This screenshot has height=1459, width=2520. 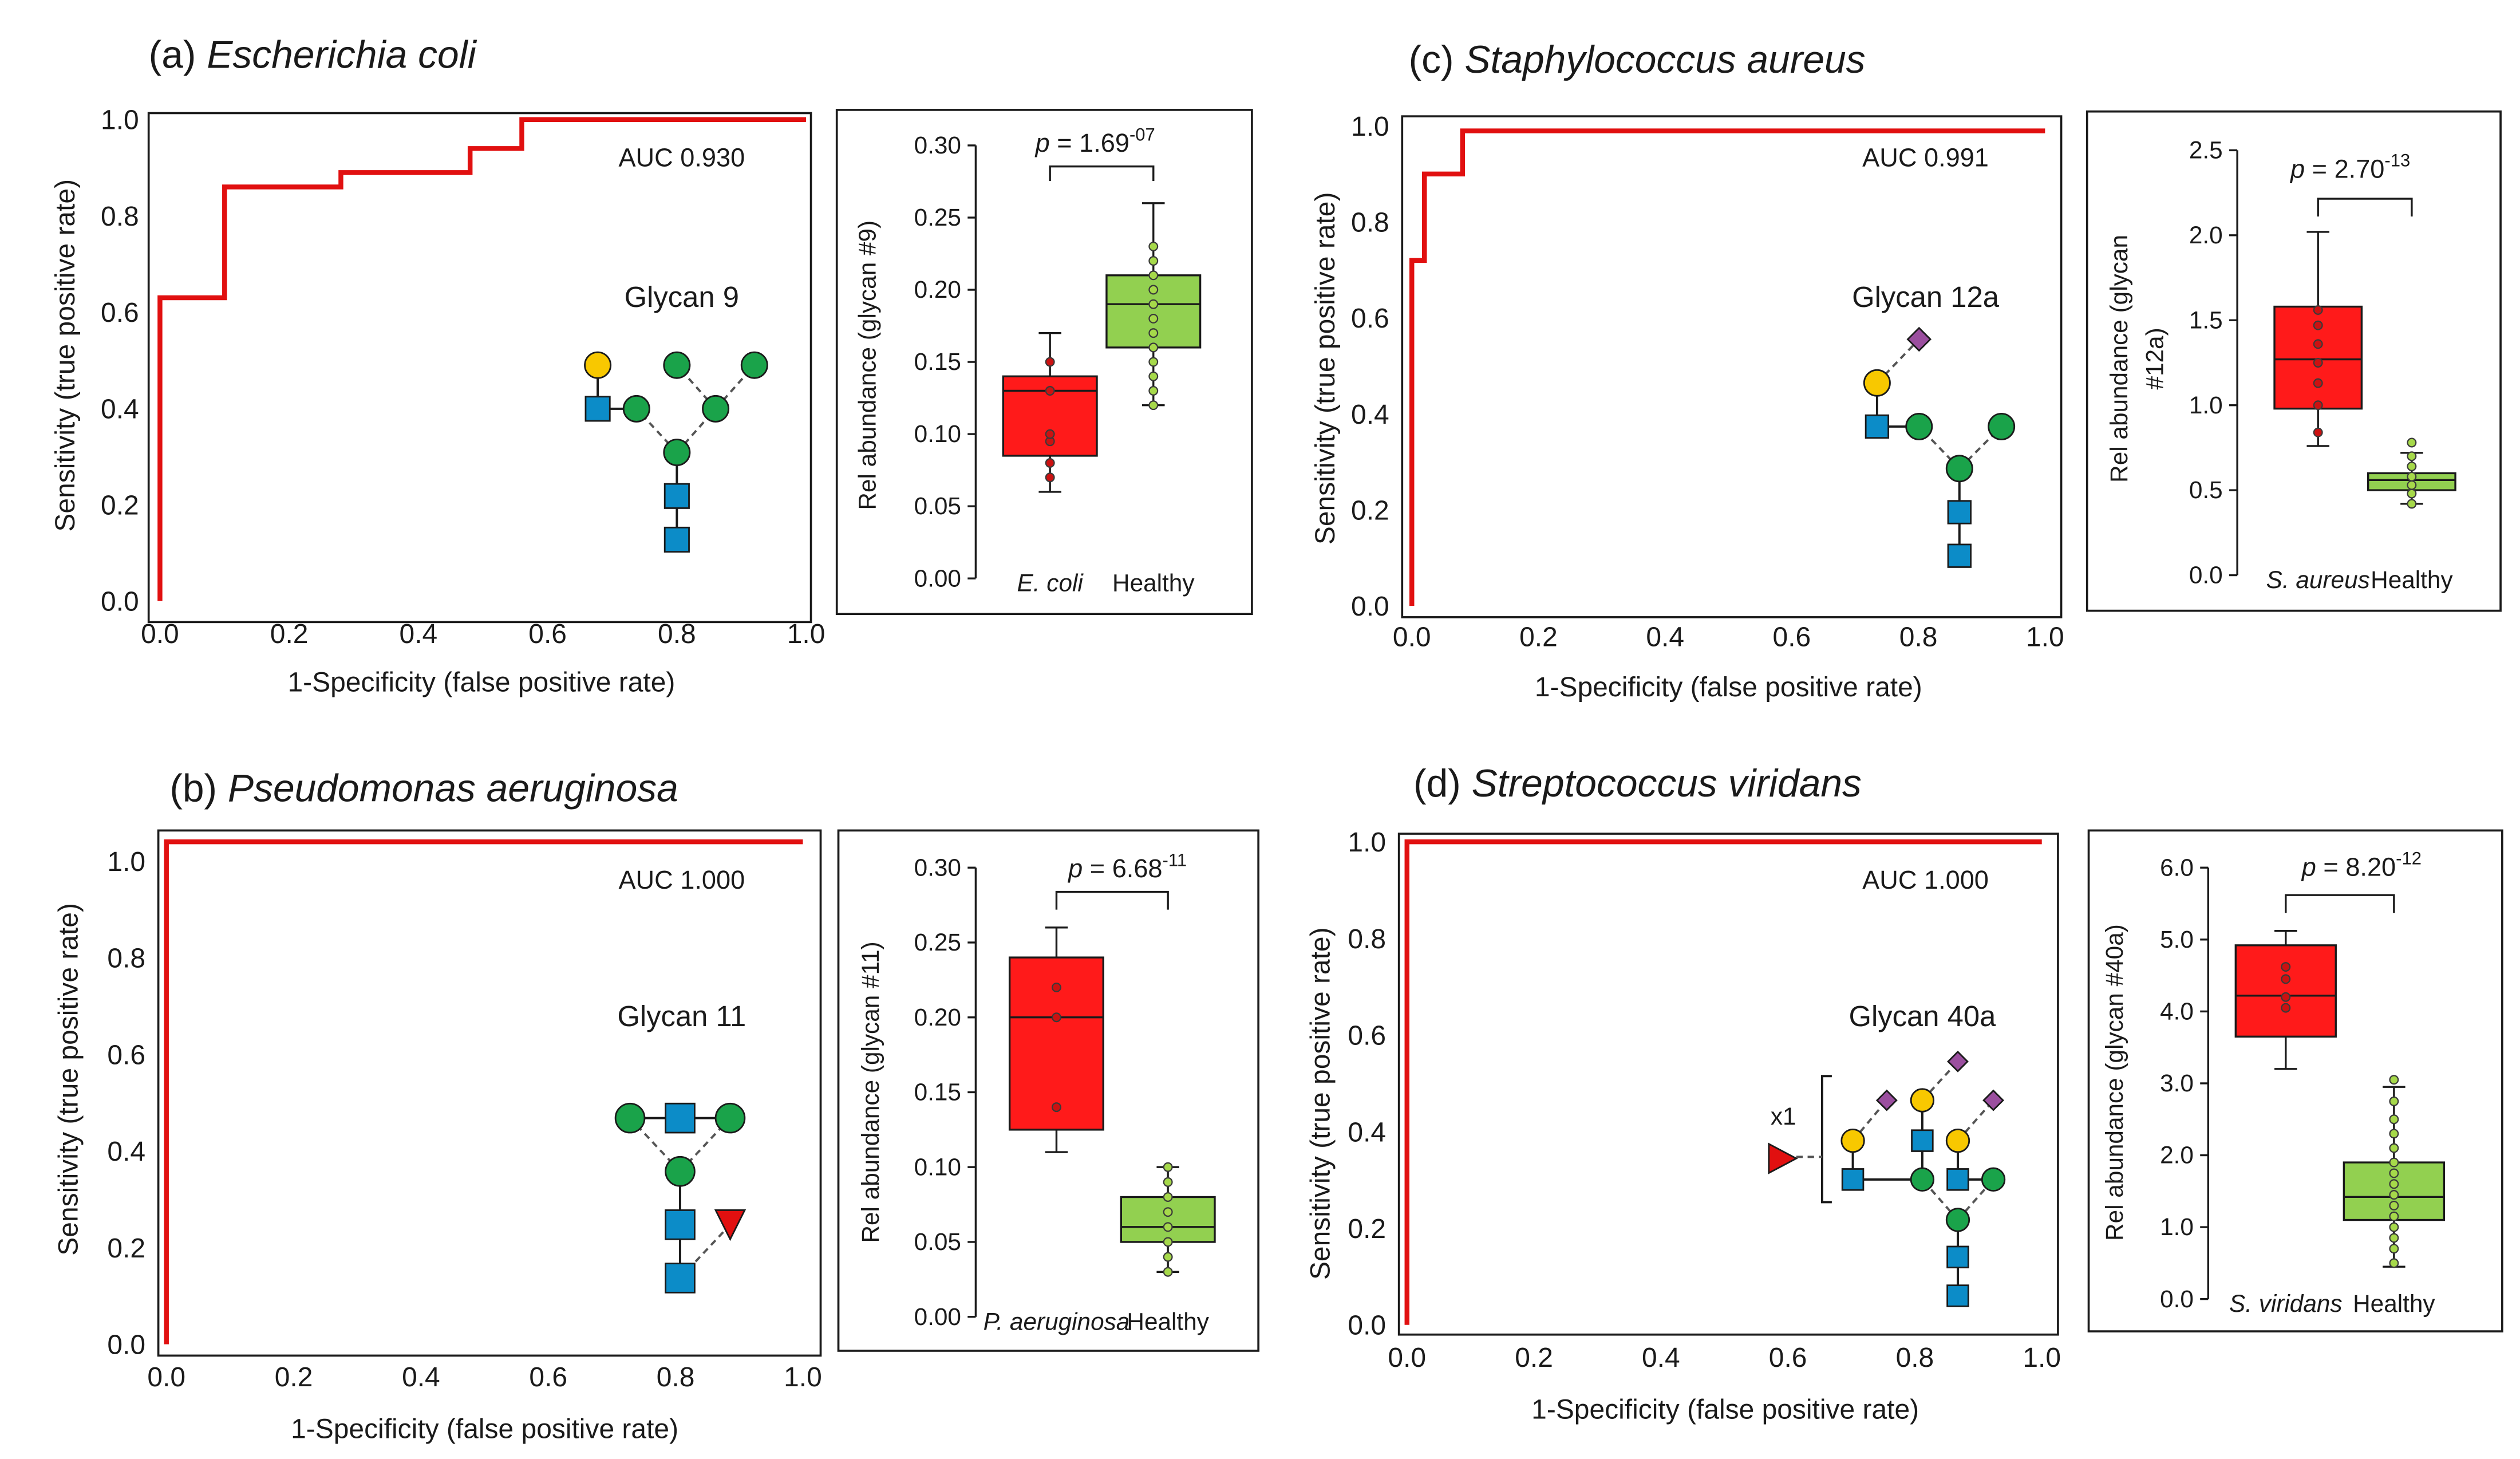 I want to click on glycan-11-diagram, so click(x=680, y=1198).